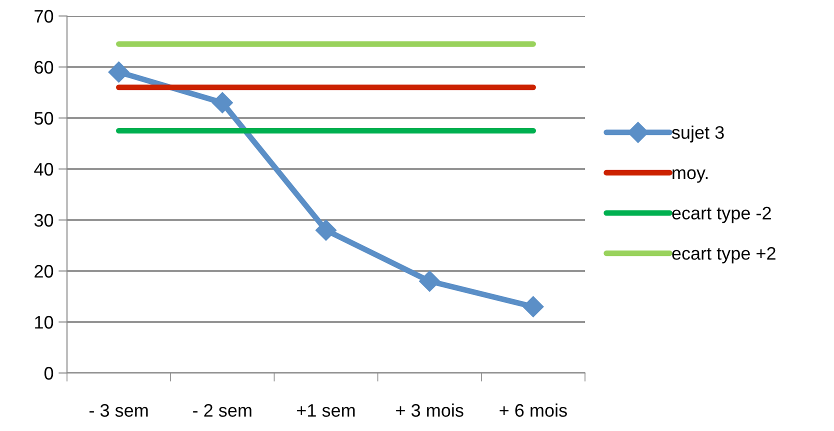  I want to click on legend-label: ecart type +2, so click(724, 255).